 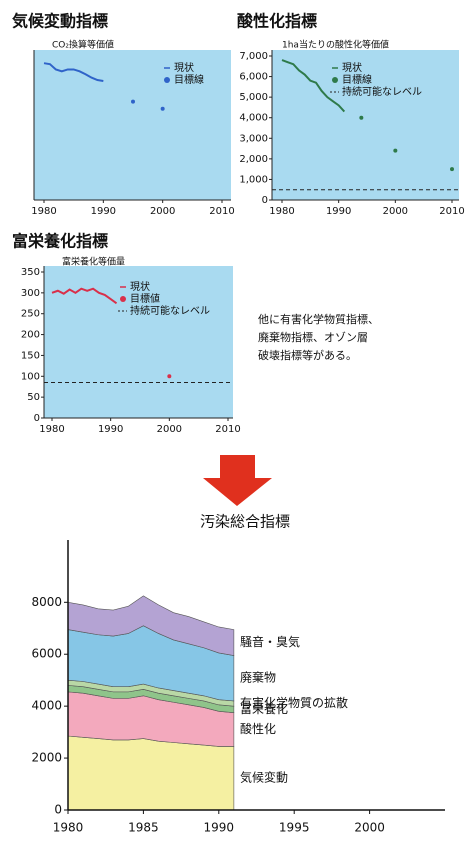 What do you see at coordinates (60, 21) in the screenshot?
I see `chart-title: 気候変動指標` at bounding box center [60, 21].